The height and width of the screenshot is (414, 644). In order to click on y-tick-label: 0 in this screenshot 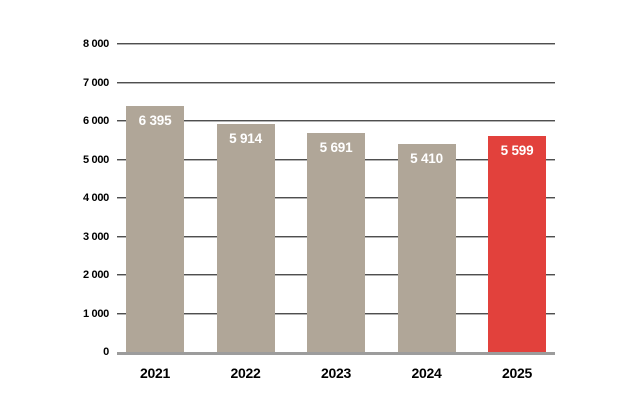, I will do `click(106, 352)`.